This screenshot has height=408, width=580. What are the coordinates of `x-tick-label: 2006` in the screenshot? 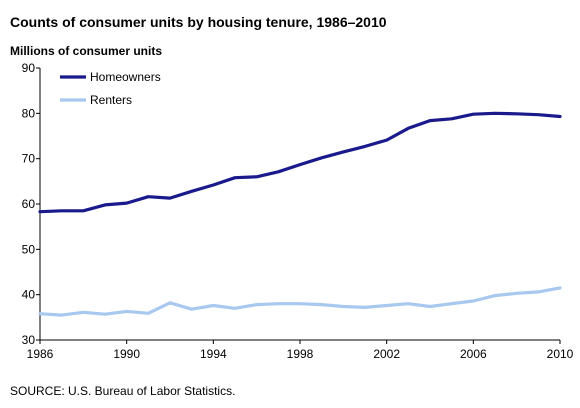 It's located at (473, 354).